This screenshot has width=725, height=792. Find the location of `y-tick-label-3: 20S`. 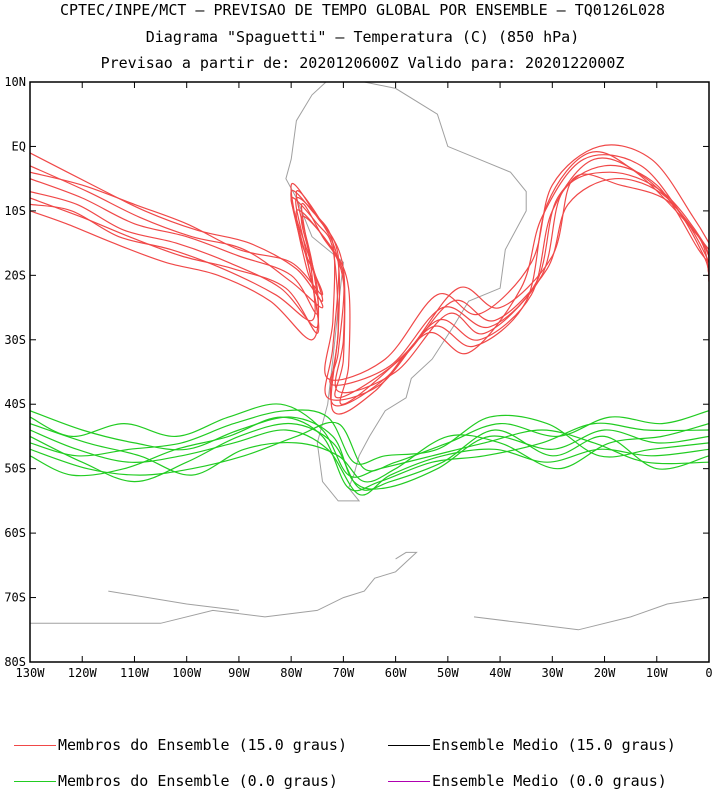

y-tick-label-3: 20S is located at coordinates (15, 275).